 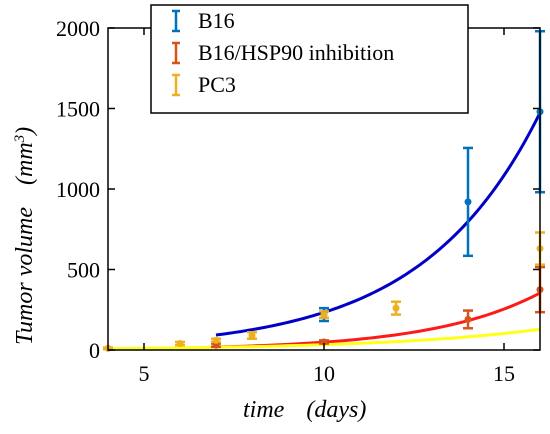 I want to click on x-tick-label-5: 5, so click(x=144, y=373).